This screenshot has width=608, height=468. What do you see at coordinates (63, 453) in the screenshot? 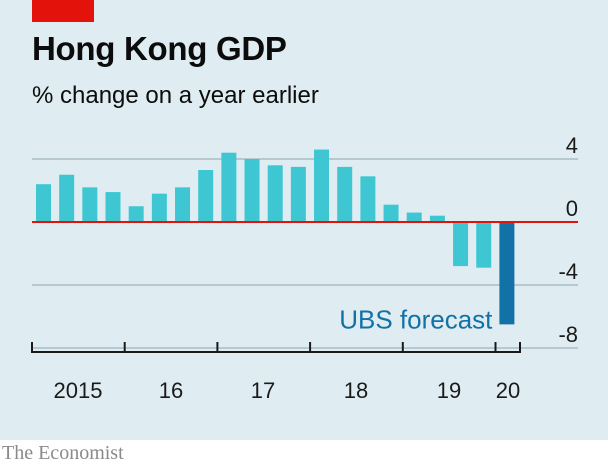
I see `source-footer: The Economist` at bounding box center [63, 453].